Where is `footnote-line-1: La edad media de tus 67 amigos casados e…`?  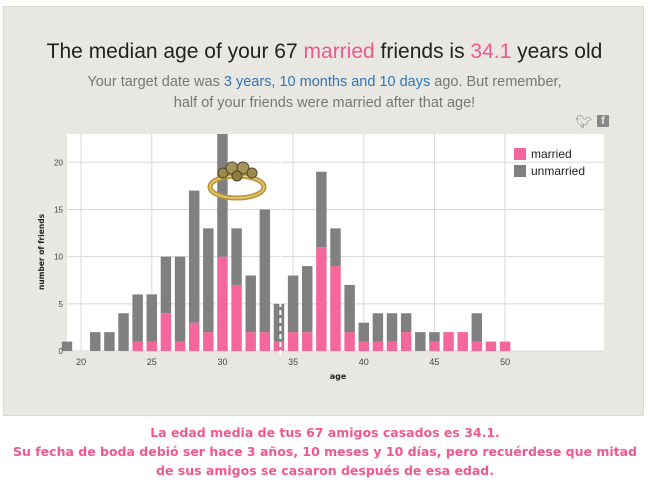
footnote-line-1: La edad media de tus 67 amigos casados e… is located at coordinates (325, 432).